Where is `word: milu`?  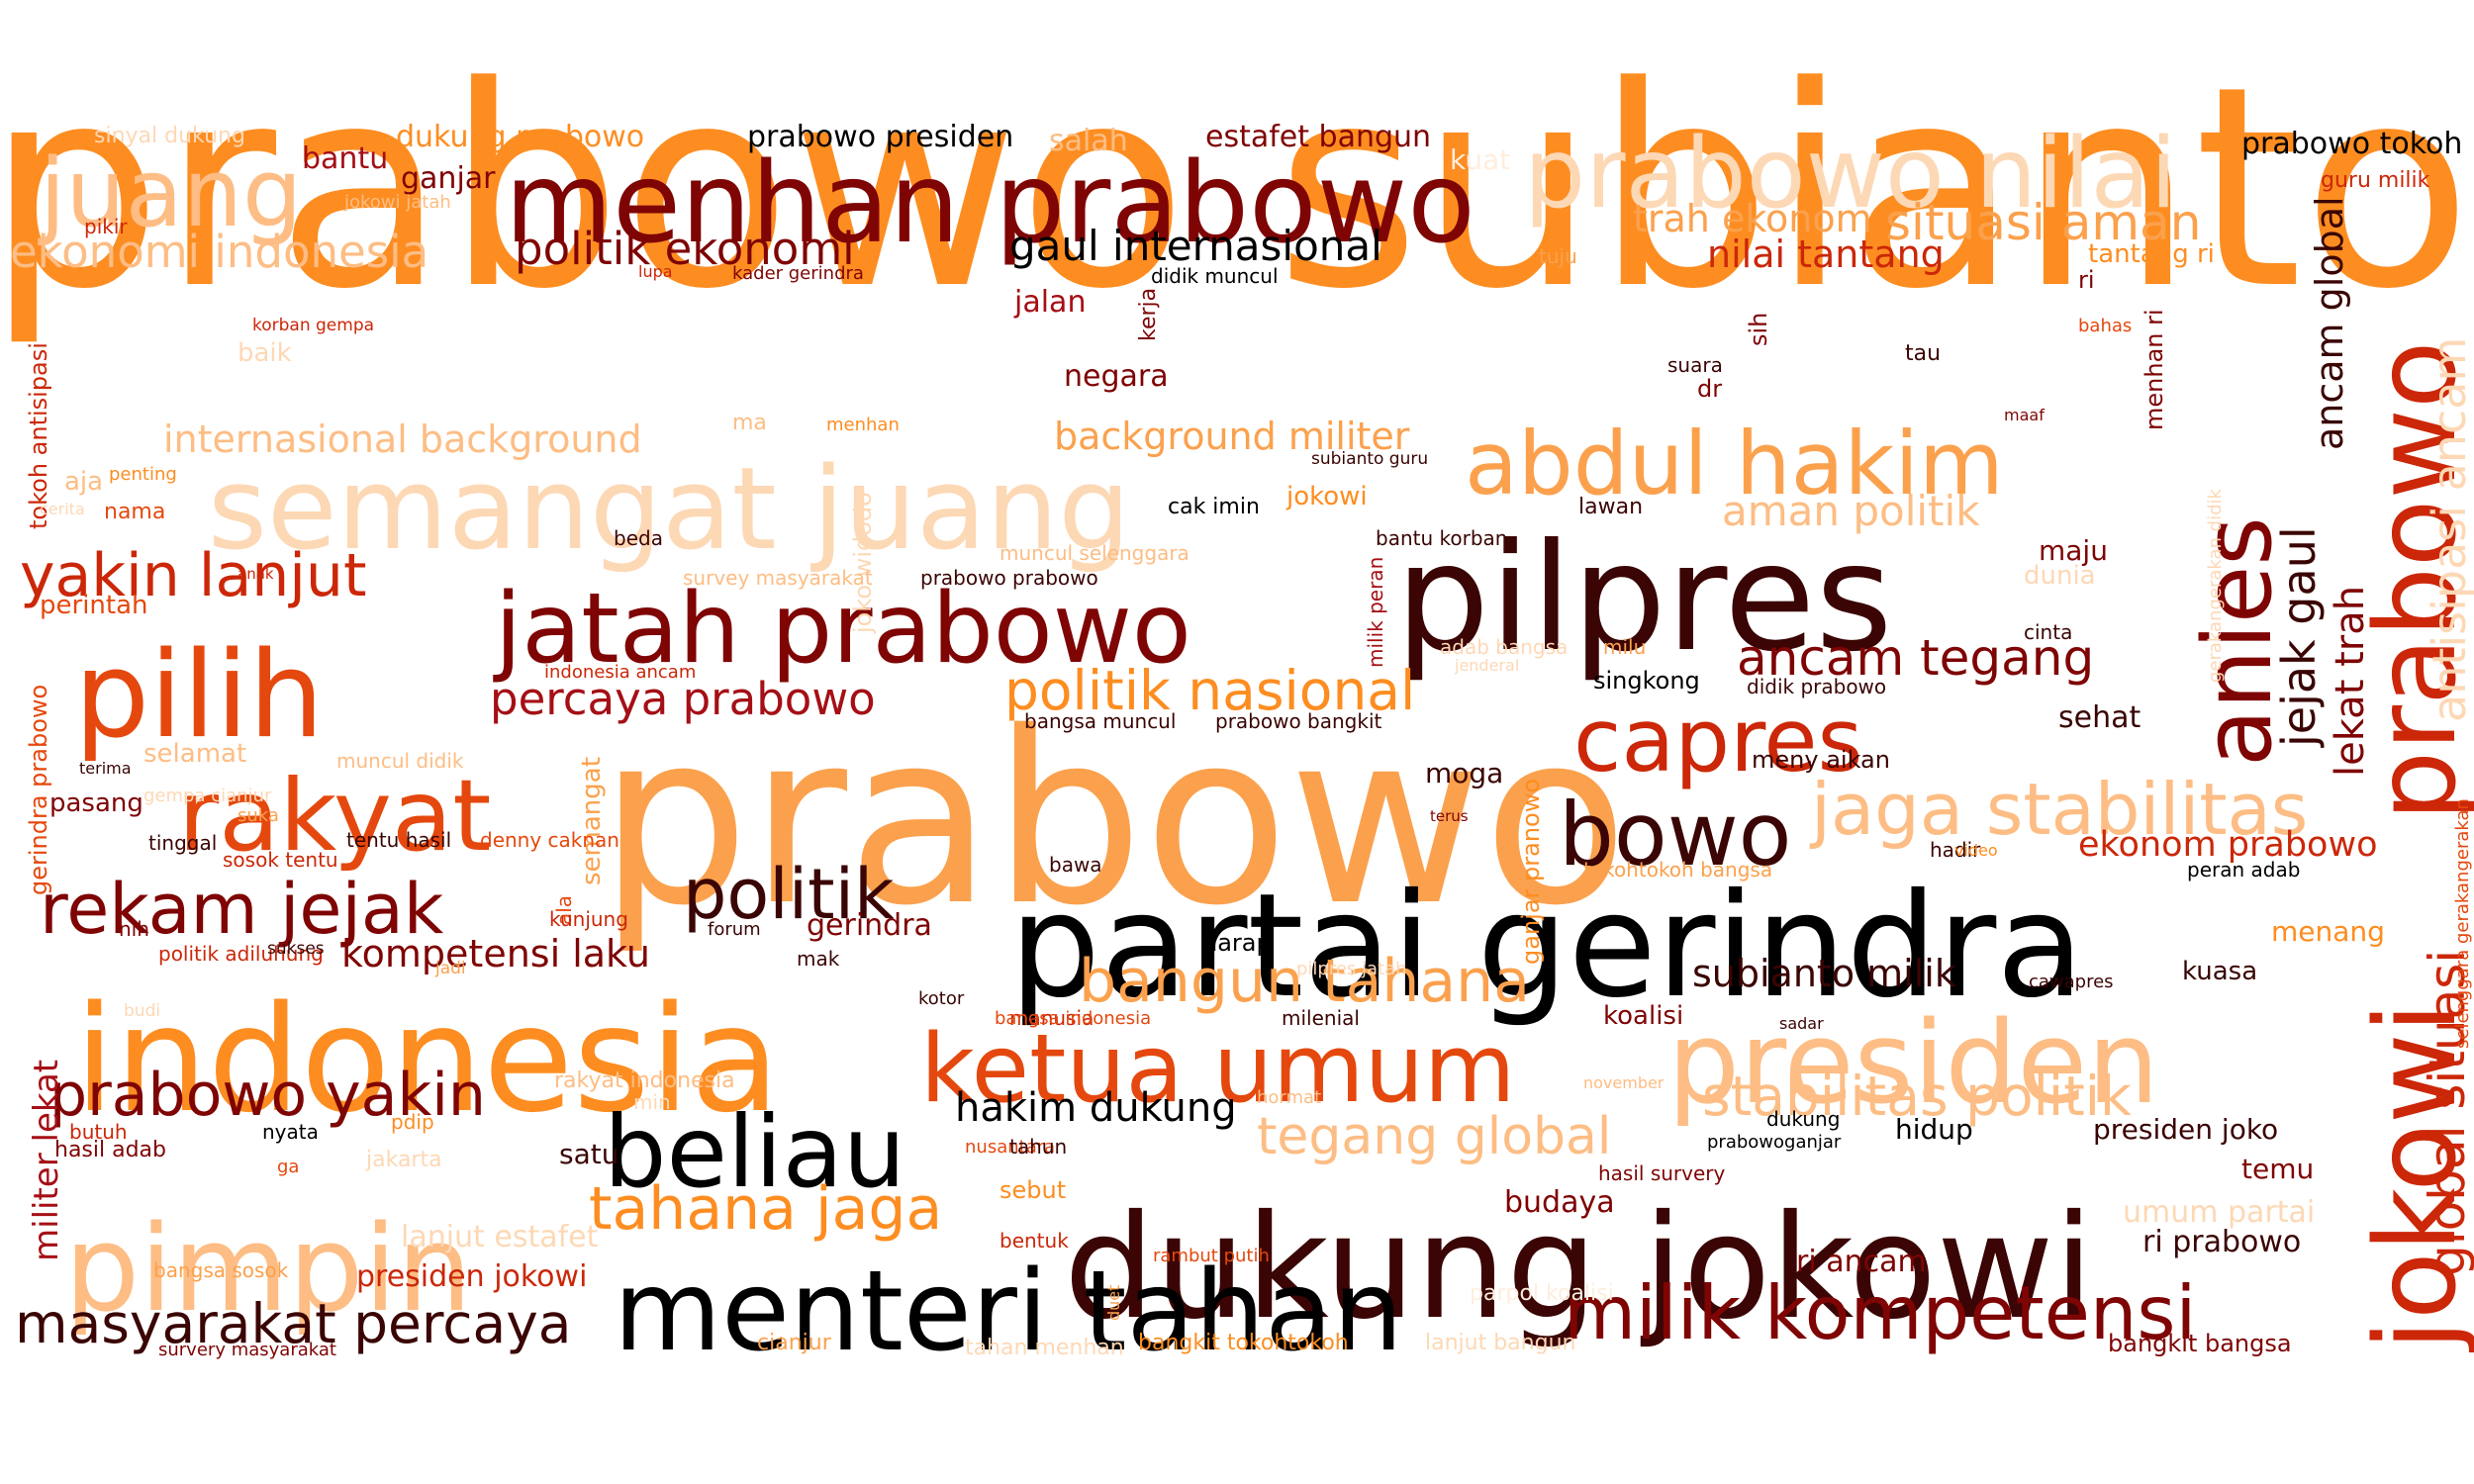
word: milu is located at coordinates (1625, 647).